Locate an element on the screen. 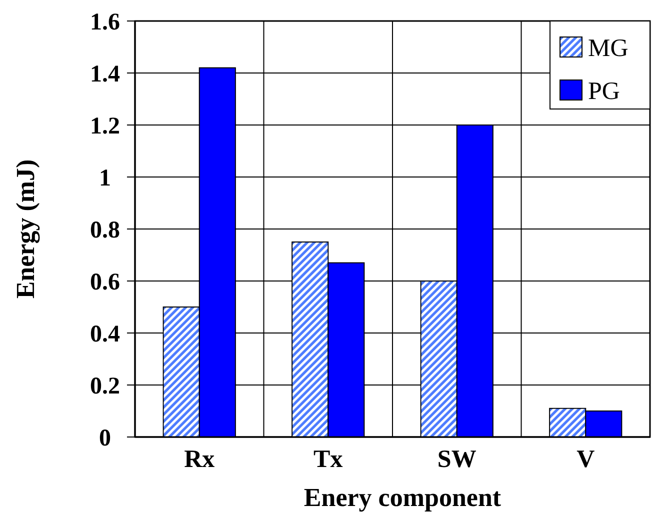 This screenshot has width=652, height=514. y-tick-label: 0.2 is located at coordinates (105, 386).